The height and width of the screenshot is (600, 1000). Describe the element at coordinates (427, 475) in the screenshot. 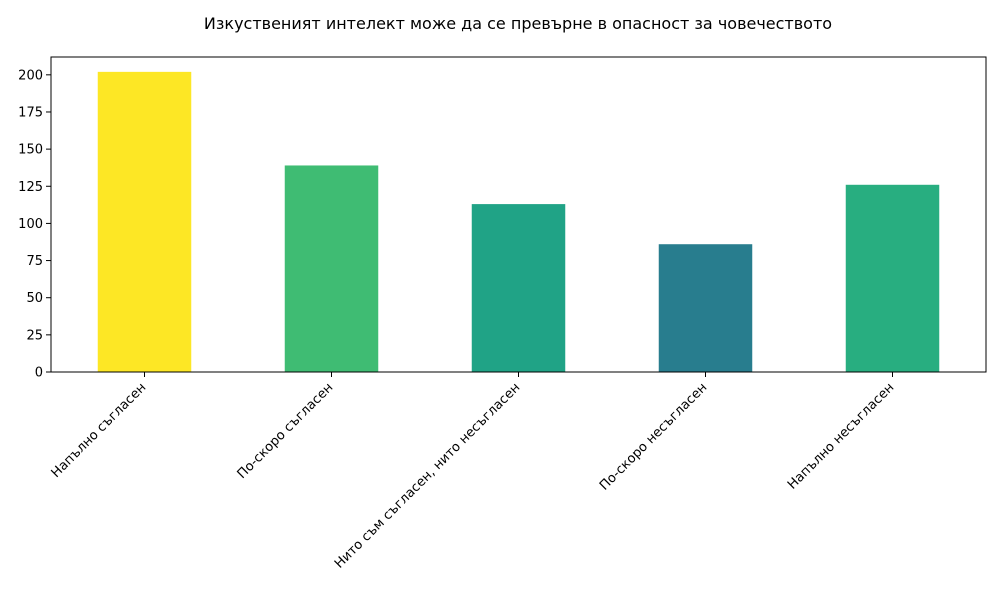

I see `x-tick-label: Нито съм съгласен, нито несъгласен` at that location.